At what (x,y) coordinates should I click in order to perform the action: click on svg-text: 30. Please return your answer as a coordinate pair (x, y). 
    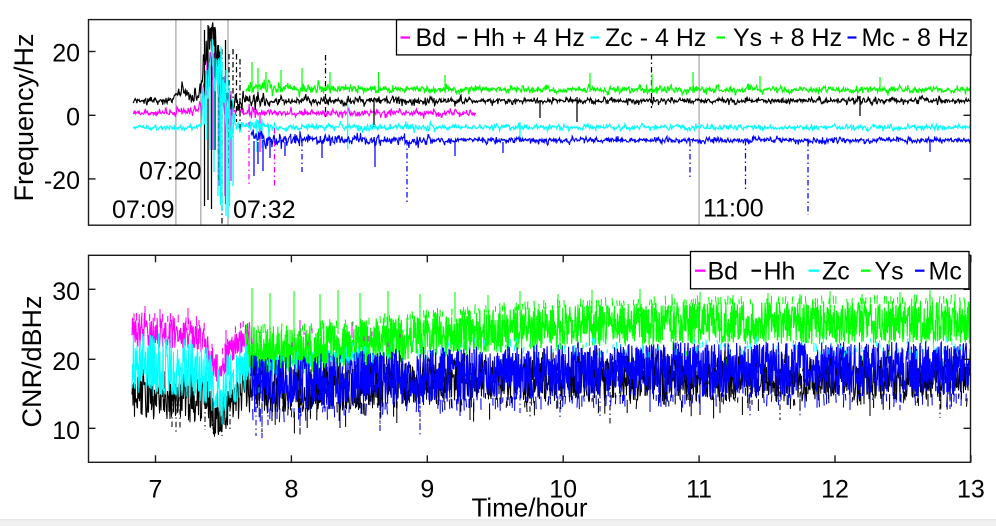
    Looking at the image, I should click on (66, 292).